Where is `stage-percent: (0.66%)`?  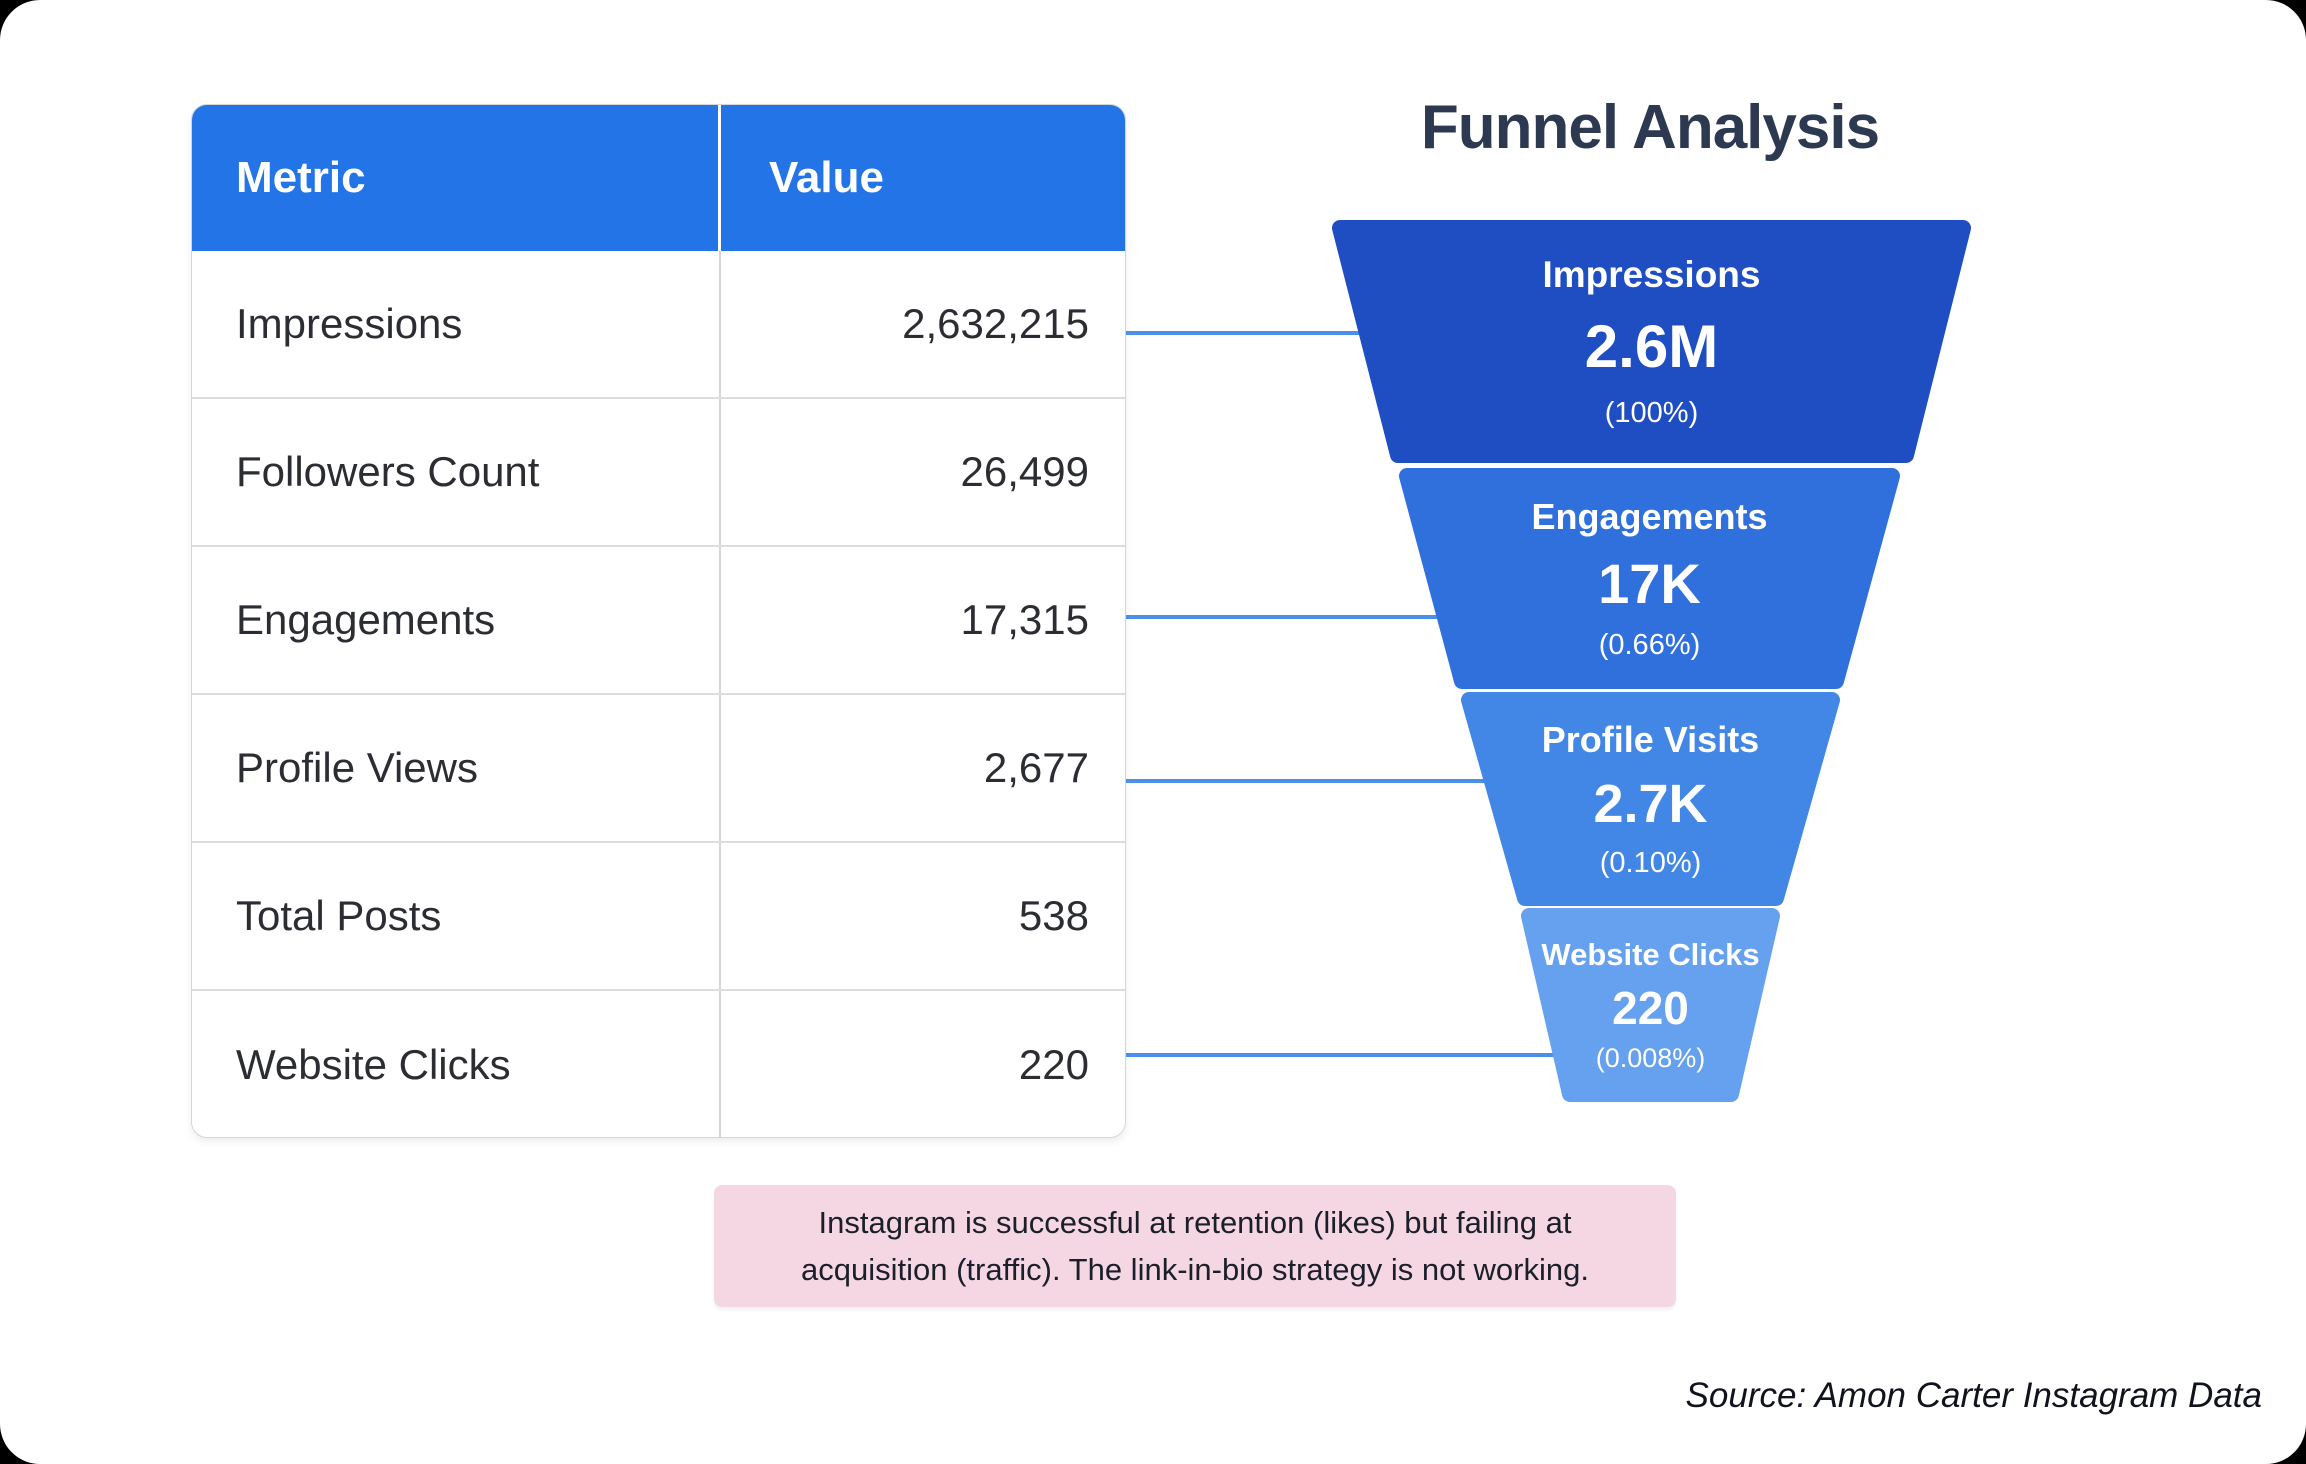 stage-percent: (0.66%) is located at coordinates (1649, 644).